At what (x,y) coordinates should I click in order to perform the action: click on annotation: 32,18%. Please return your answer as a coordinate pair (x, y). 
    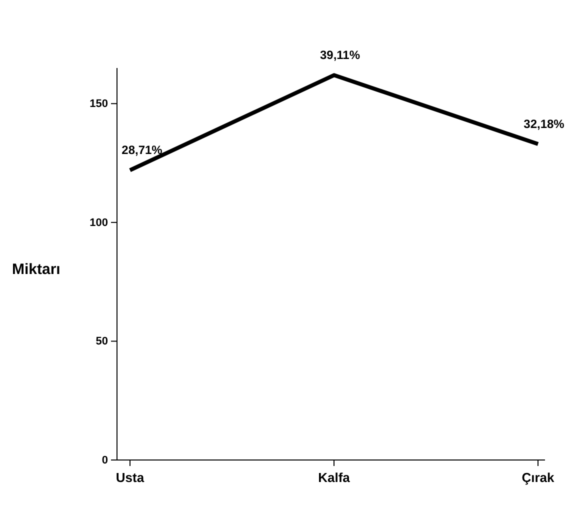
    Looking at the image, I should click on (544, 124).